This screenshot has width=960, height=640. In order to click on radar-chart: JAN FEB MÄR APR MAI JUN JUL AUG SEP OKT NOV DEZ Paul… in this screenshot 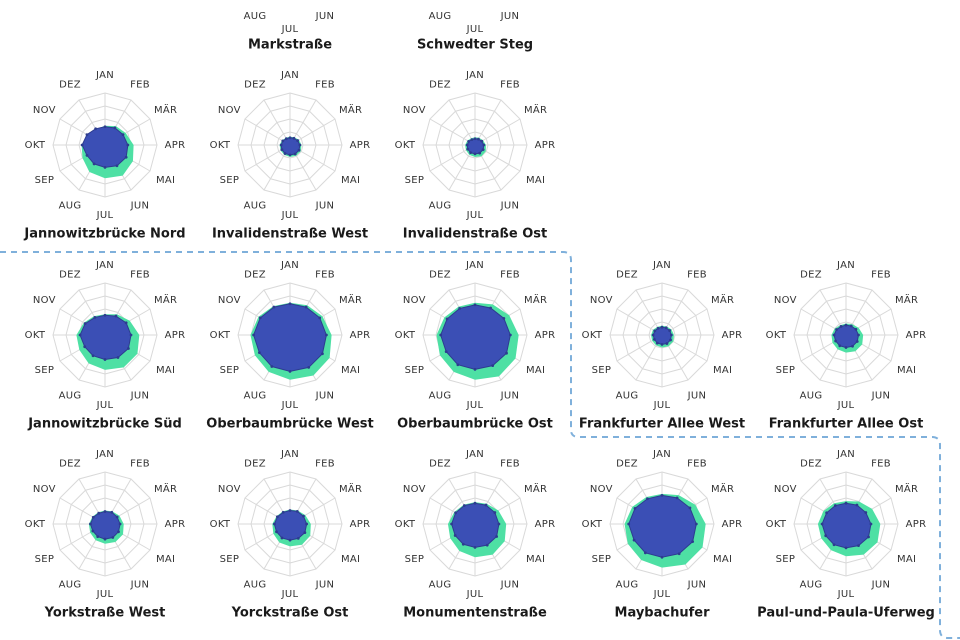, I will do `click(846, 535)`.